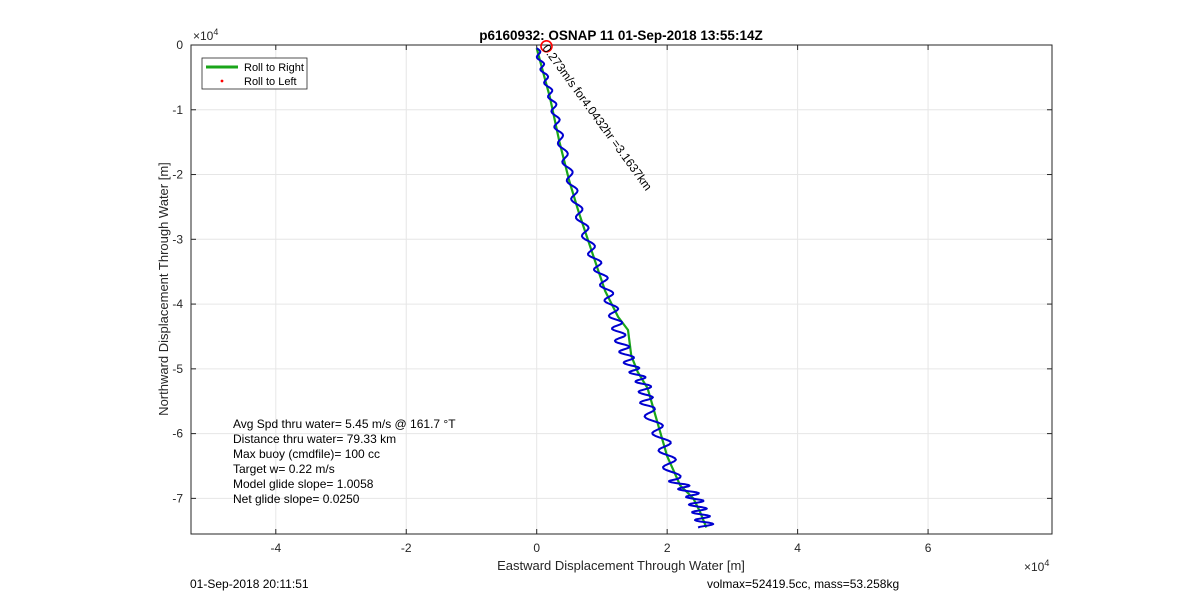 This screenshot has height=601, width=1200. Describe the element at coordinates (620, 35) in the screenshot. I see `chart-title: p6160932: OSNAP 11 01-Sep-2018 13:55:14Z` at that location.